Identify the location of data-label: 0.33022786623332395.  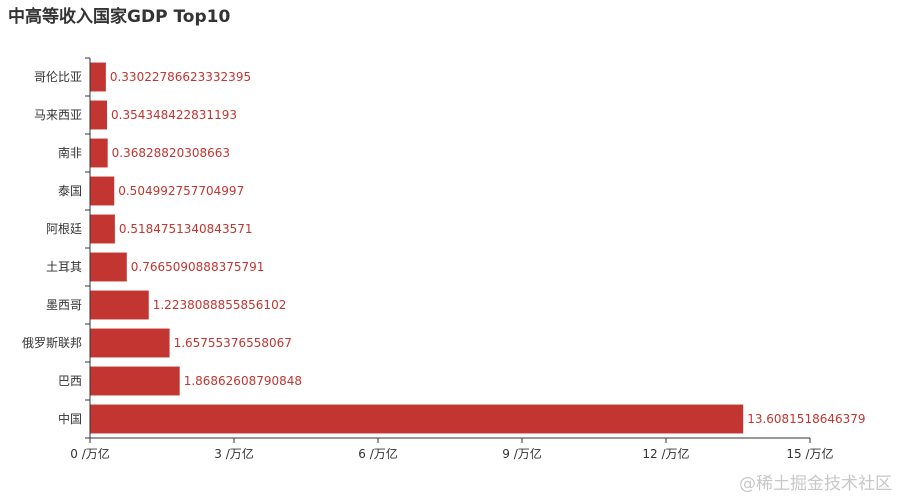
(180, 77).